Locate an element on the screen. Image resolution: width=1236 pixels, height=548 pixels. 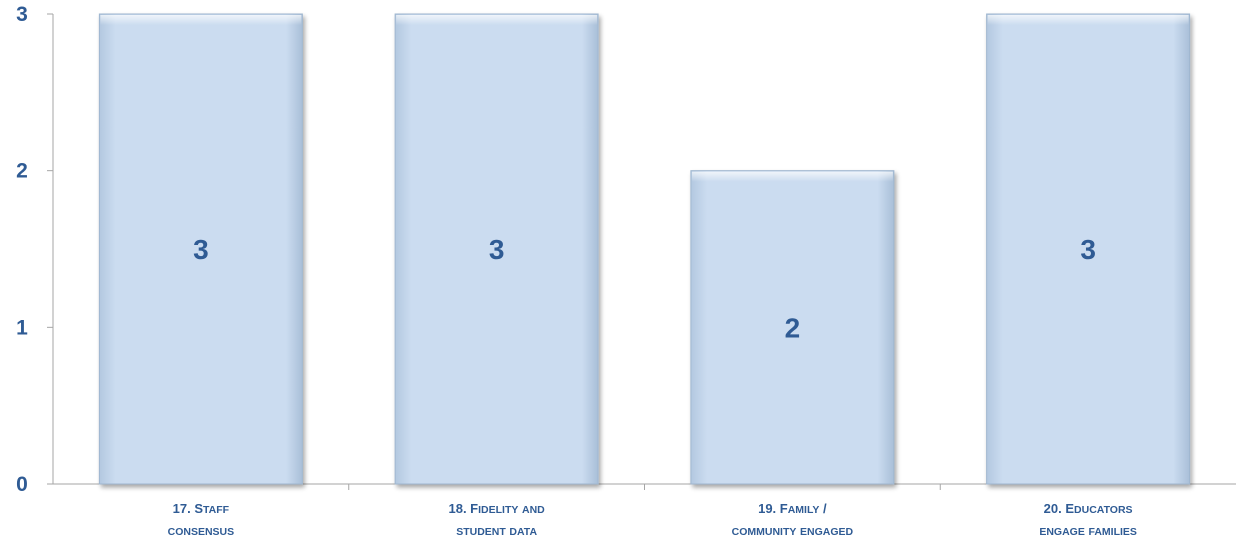
category-label-line: 18. FIDELITY AND is located at coordinates (496, 508).